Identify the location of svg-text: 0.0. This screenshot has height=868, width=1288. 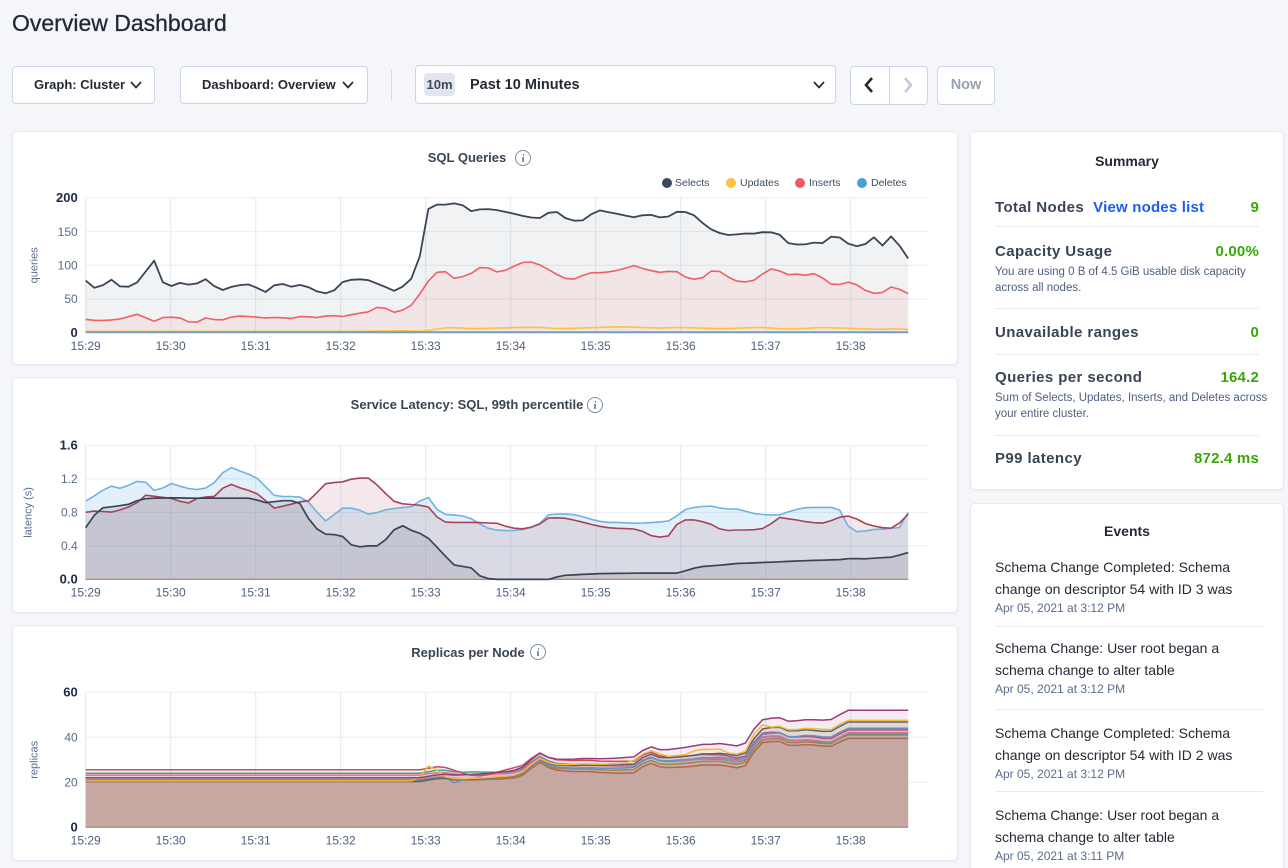
(69, 579).